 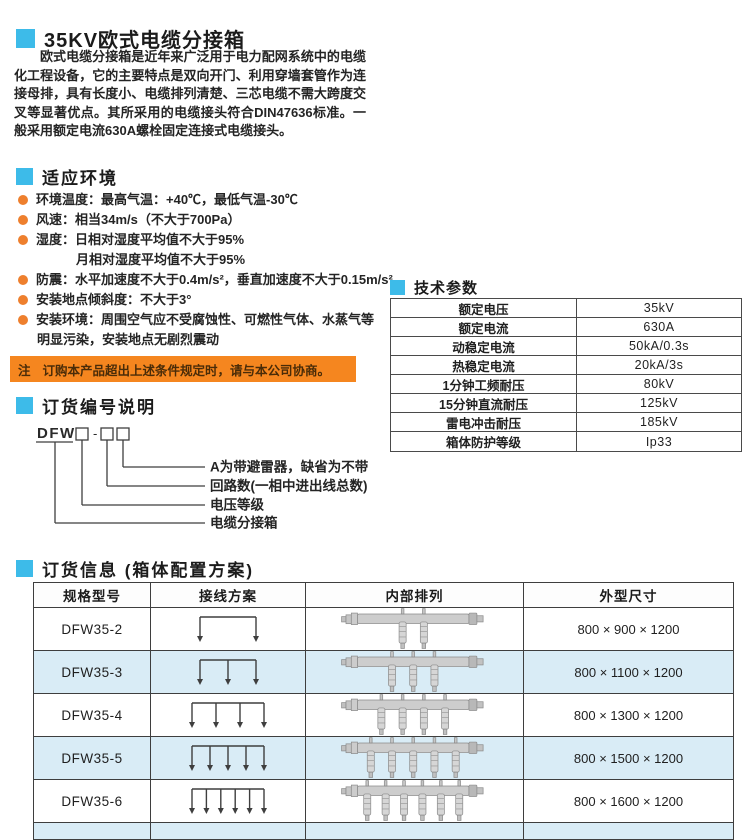 I want to click on tech-param-value: 20kA/3s, so click(x=659, y=365).